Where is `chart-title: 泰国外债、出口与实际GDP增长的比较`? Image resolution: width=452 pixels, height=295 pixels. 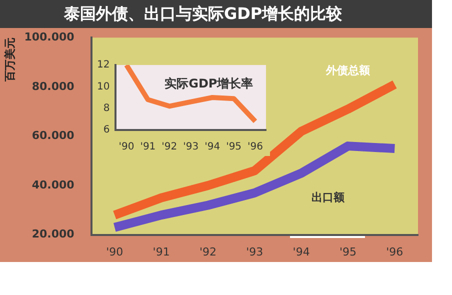
chart-title: 泰国外债、出口与实际GDP增长的比较 is located at coordinates (216, 14).